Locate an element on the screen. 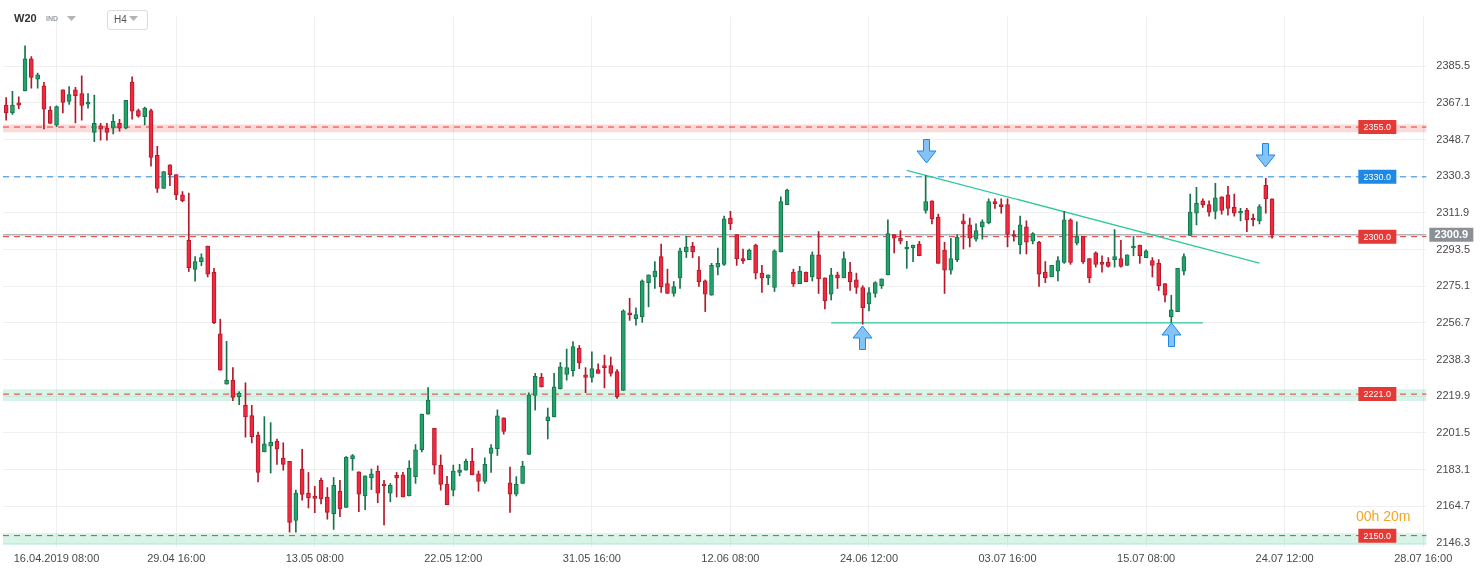  chart-title: W20 is located at coordinates (25, 18).